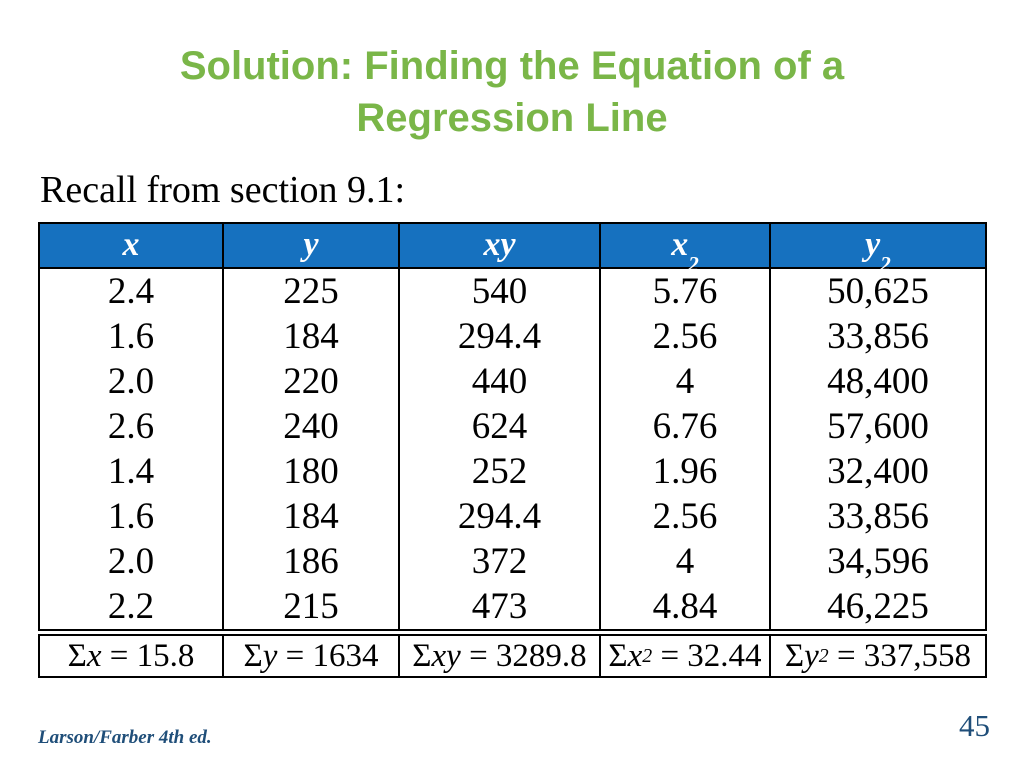 The height and width of the screenshot is (768, 1024). I want to click on table-cell: 180, so click(312, 471).